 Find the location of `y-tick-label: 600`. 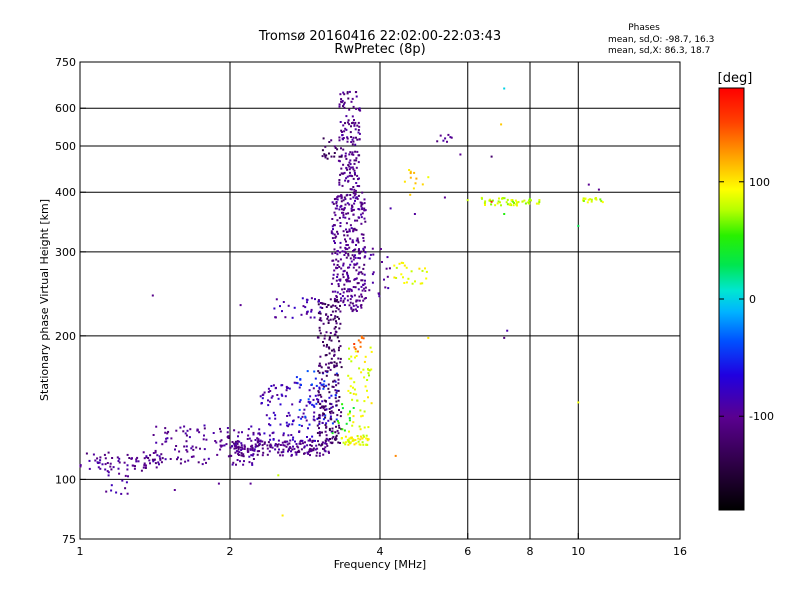

y-tick-label: 600 is located at coordinates (65, 108).